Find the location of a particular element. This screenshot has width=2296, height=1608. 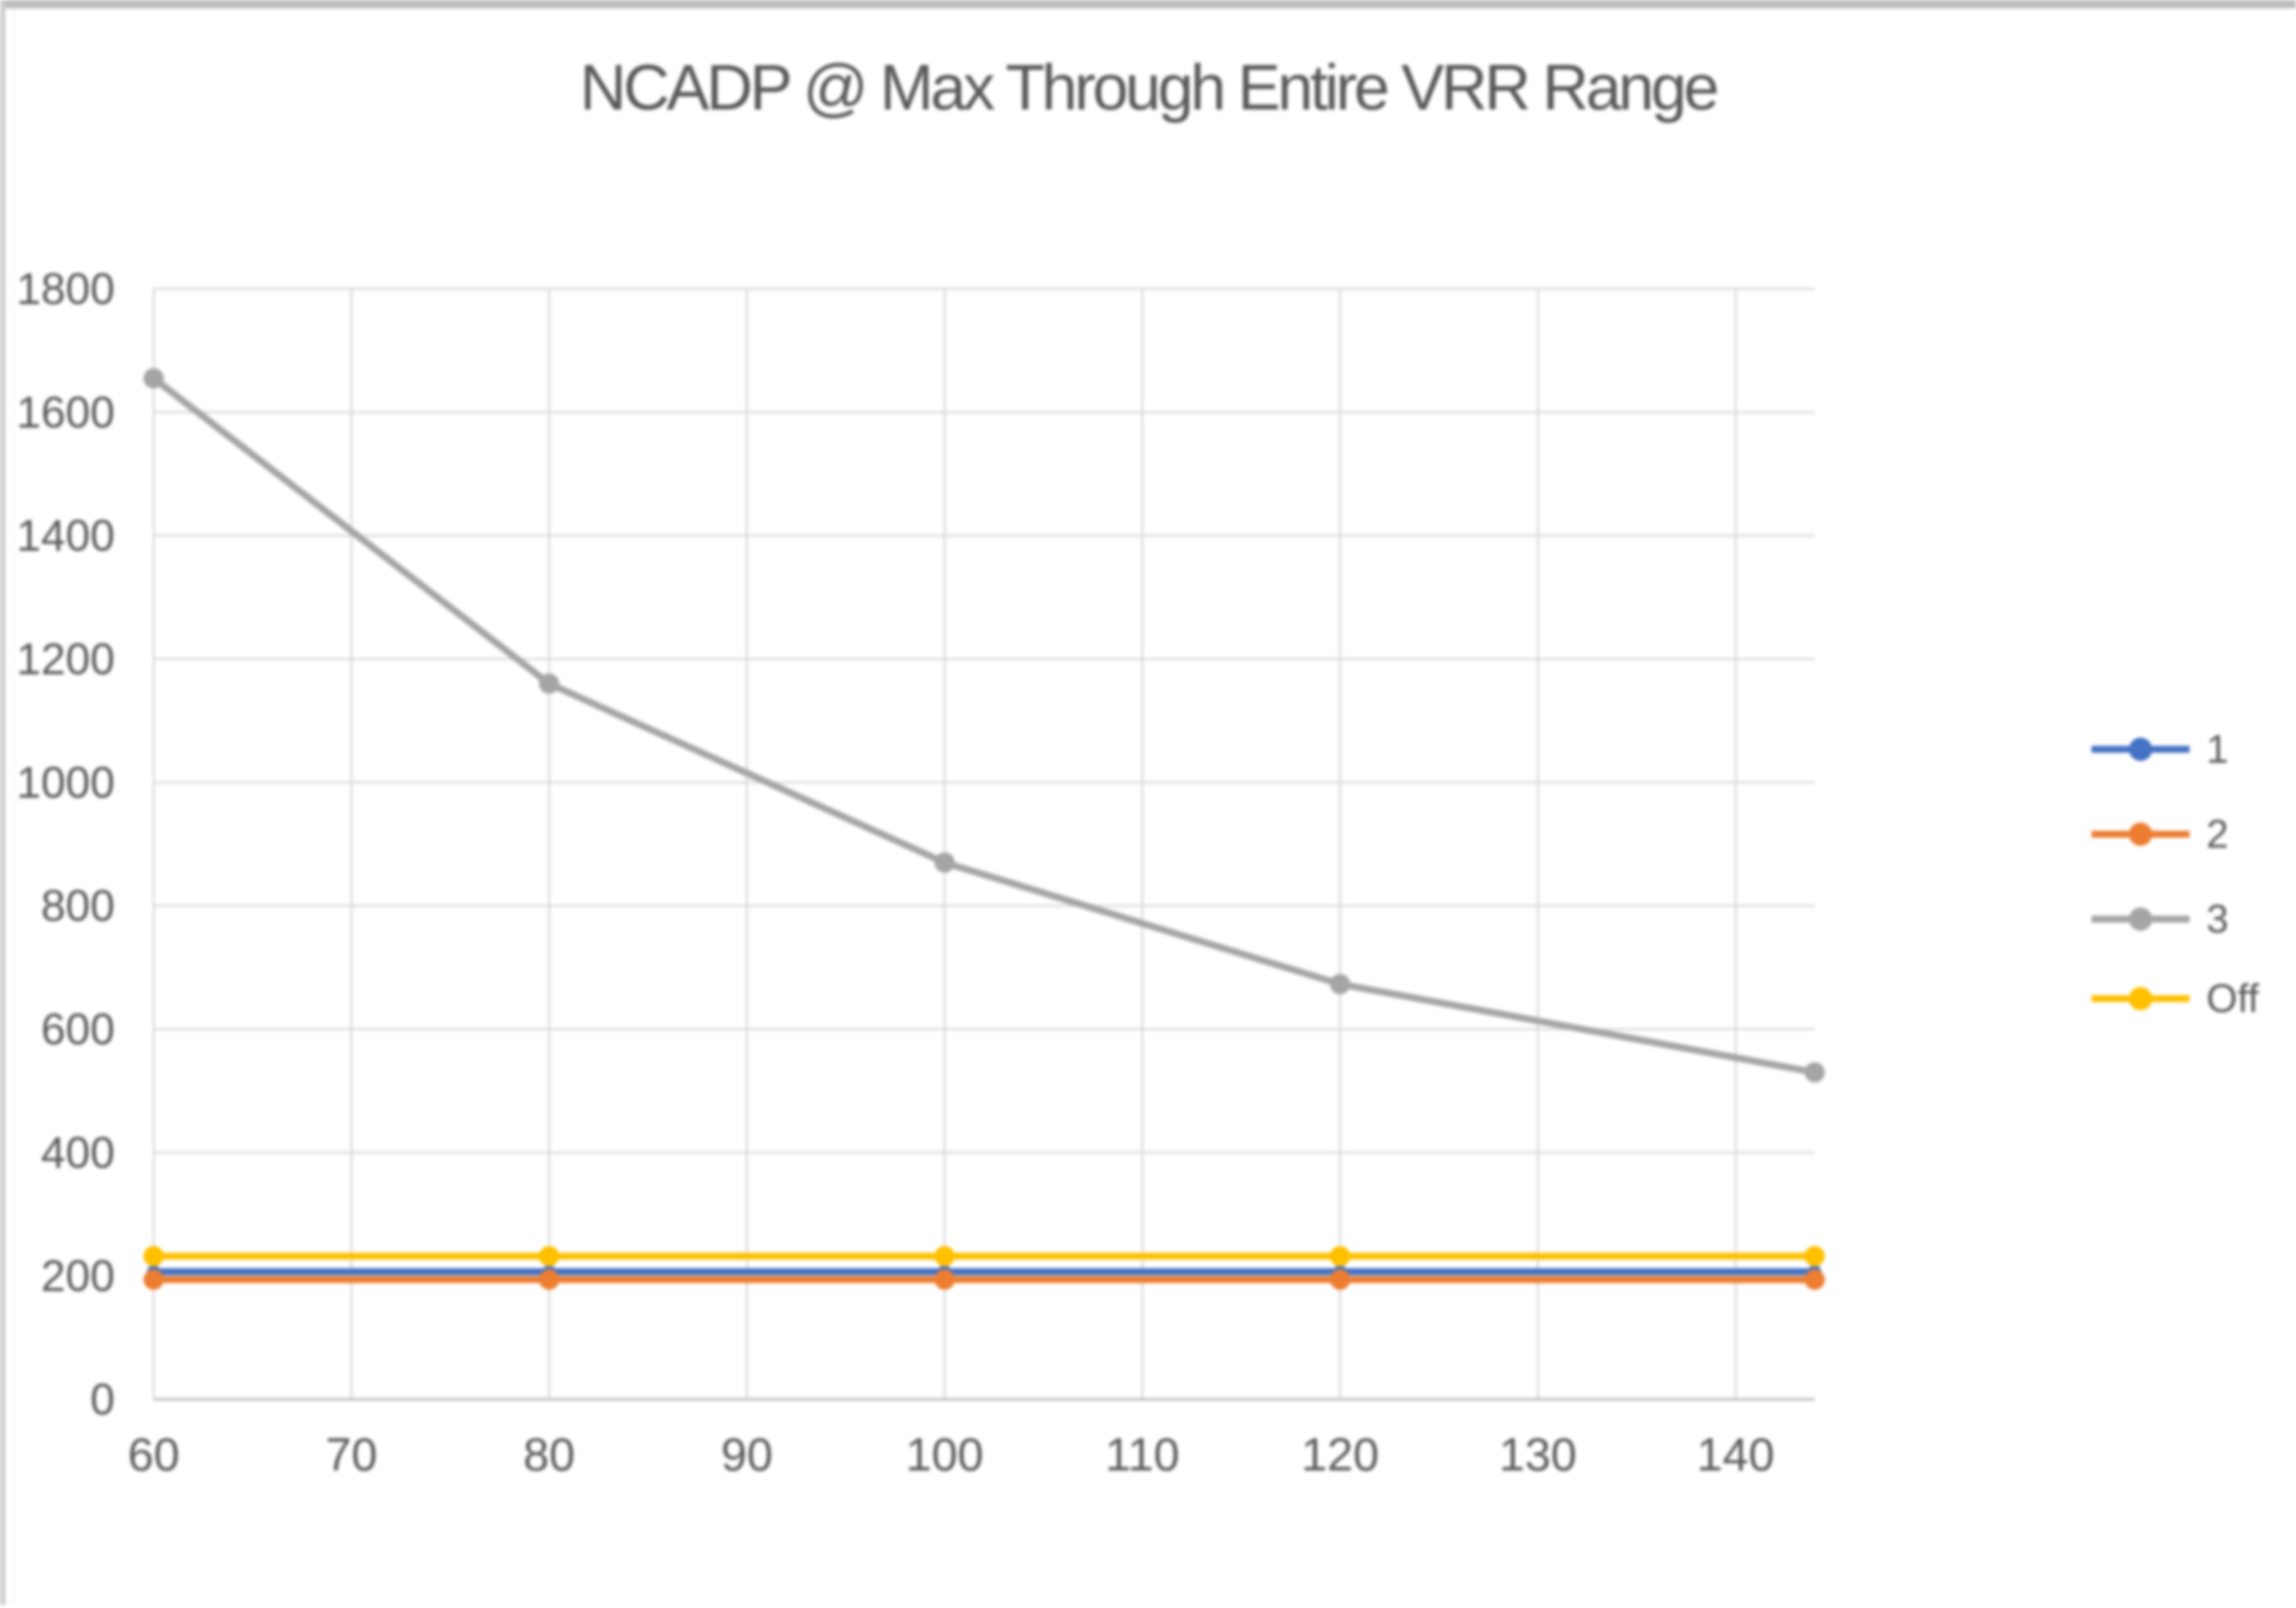

x-tick-label-100: 100 is located at coordinates (945, 1454).